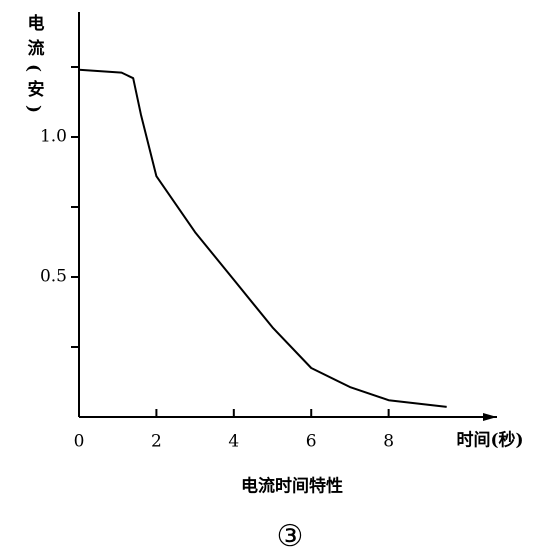 The image size is (551, 560). Describe the element at coordinates (79, 442) in the screenshot. I see `x-tick-label: 0` at that location.